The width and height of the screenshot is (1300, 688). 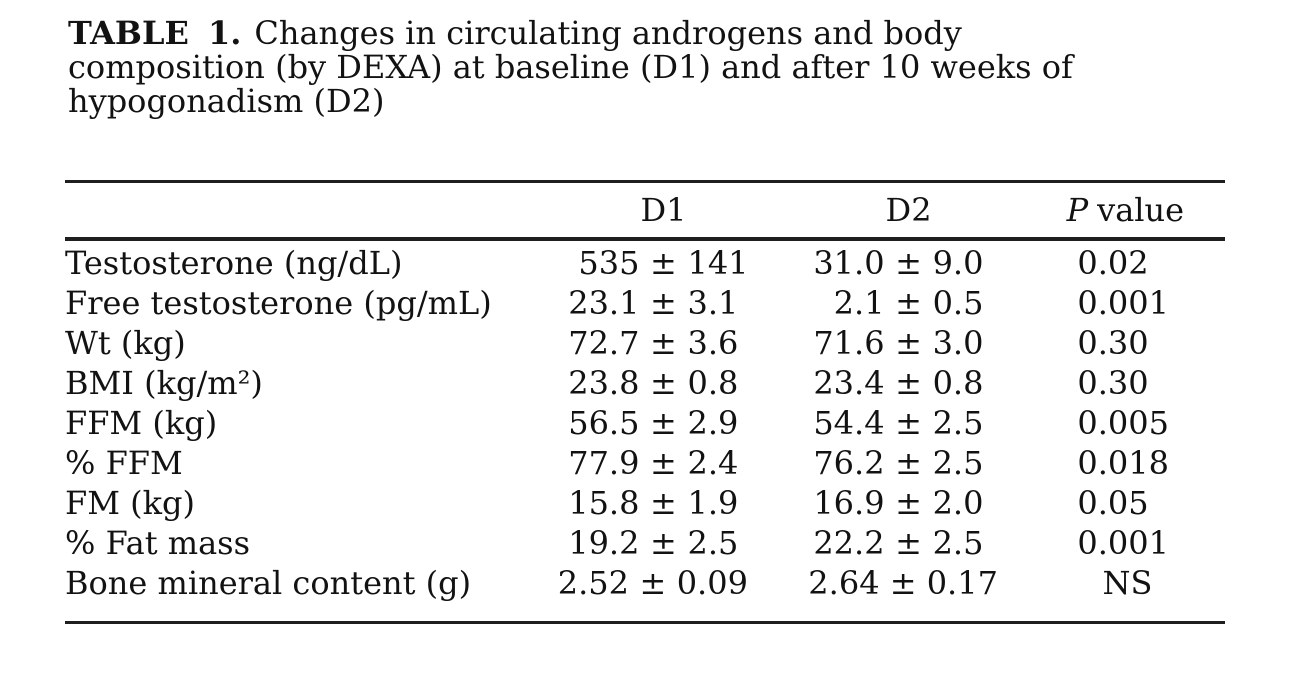 What do you see at coordinates (604, 303) in the screenshot?
I see `d1-mean: 23.1` at bounding box center [604, 303].